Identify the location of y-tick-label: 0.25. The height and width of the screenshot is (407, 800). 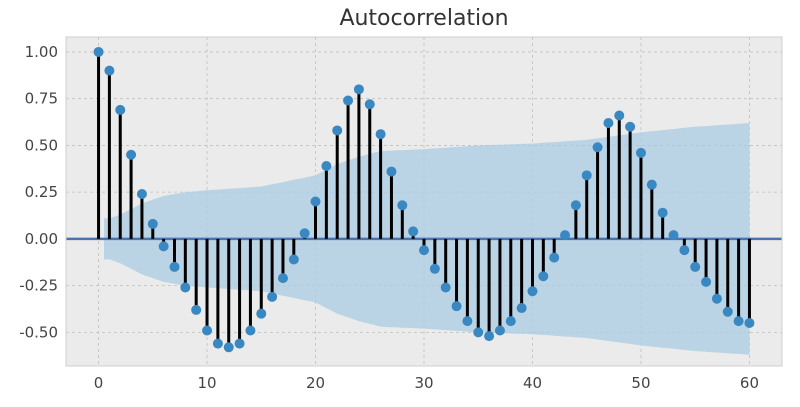
(41, 192).